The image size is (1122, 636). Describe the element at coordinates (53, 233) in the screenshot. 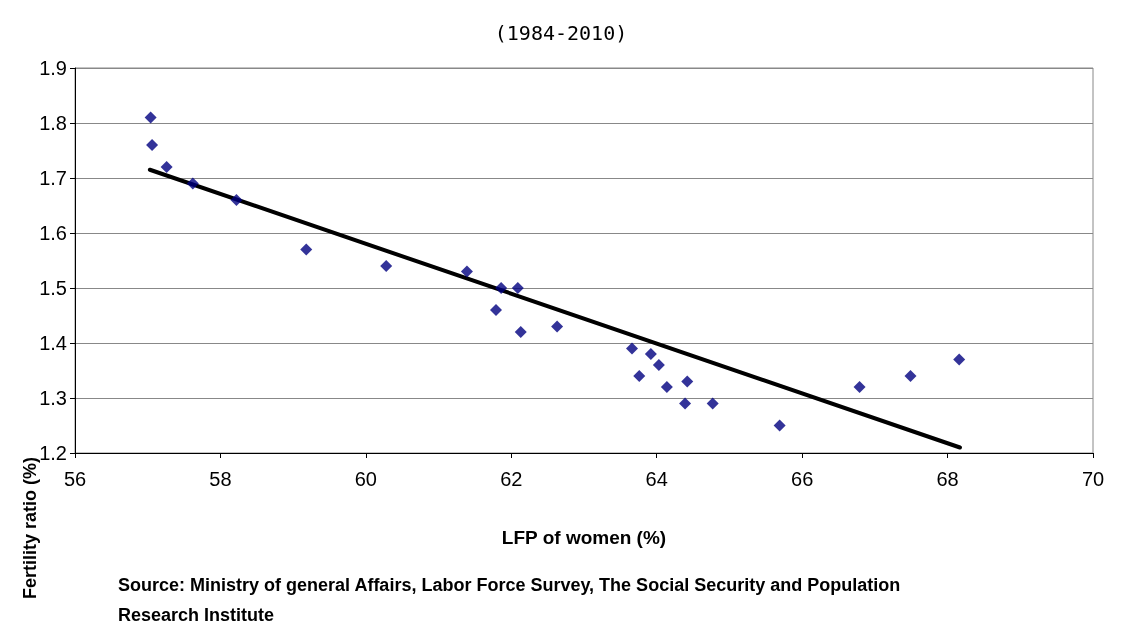

I see `y-tick-label: 1.6` at that location.